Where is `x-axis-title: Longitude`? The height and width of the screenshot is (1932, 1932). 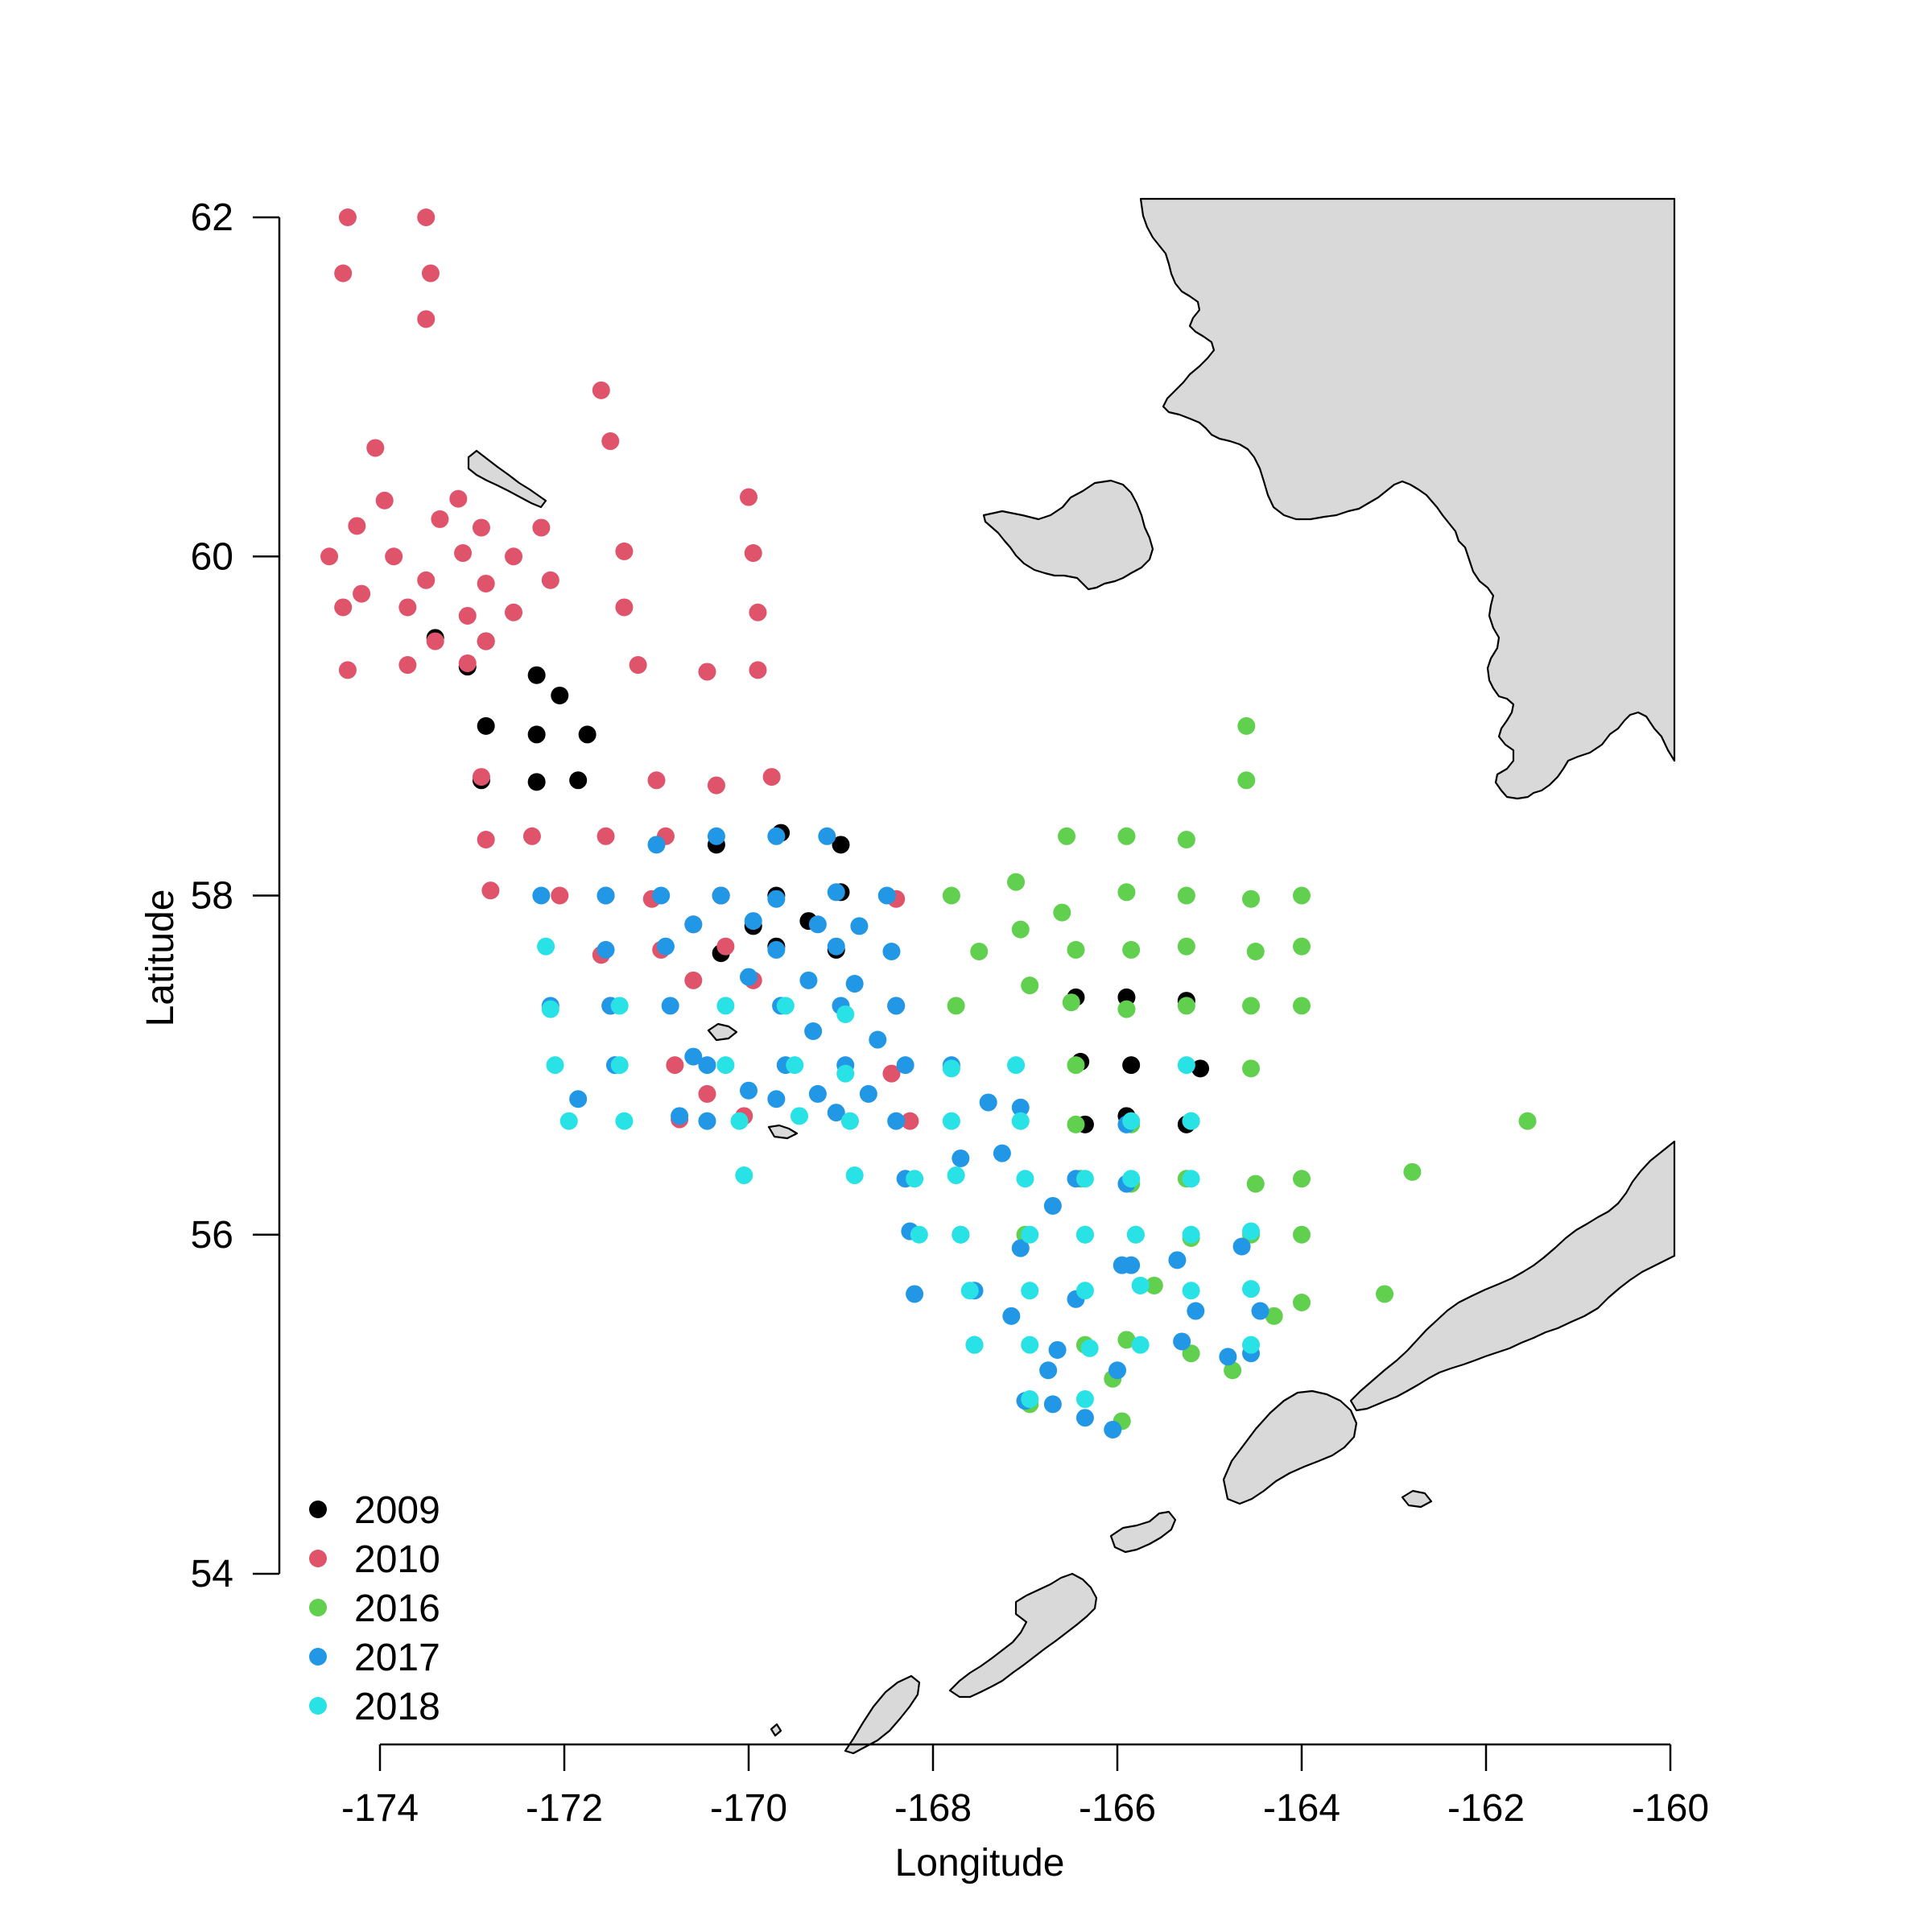
x-axis-title: Longitude is located at coordinates (980, 1863).